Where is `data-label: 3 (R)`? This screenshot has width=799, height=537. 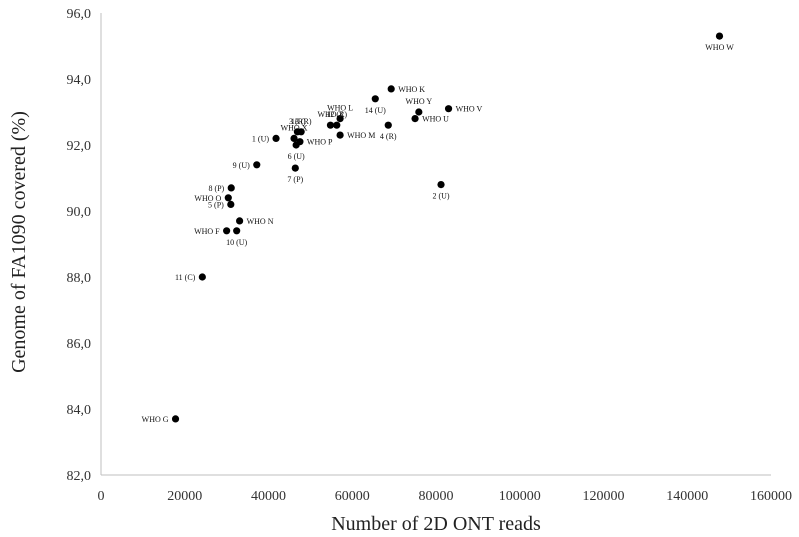
data-label: 3 (R) is located at coordinates (297, 121).